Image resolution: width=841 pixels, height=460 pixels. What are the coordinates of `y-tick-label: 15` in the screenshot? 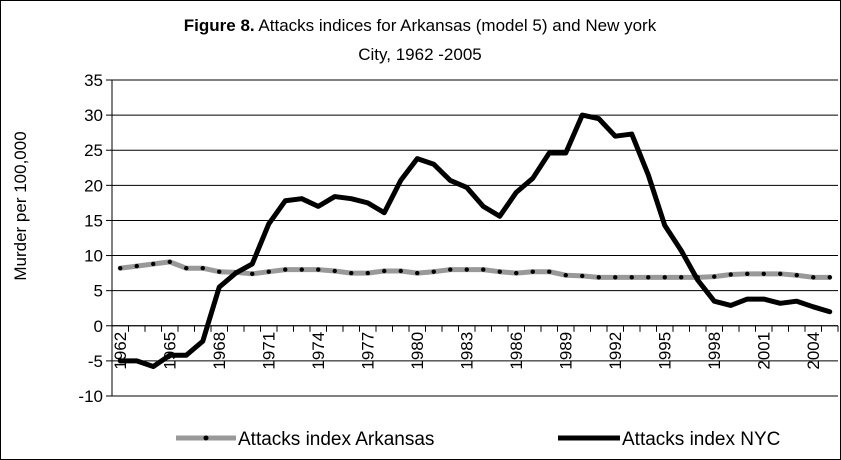 It's located at (93, 220).